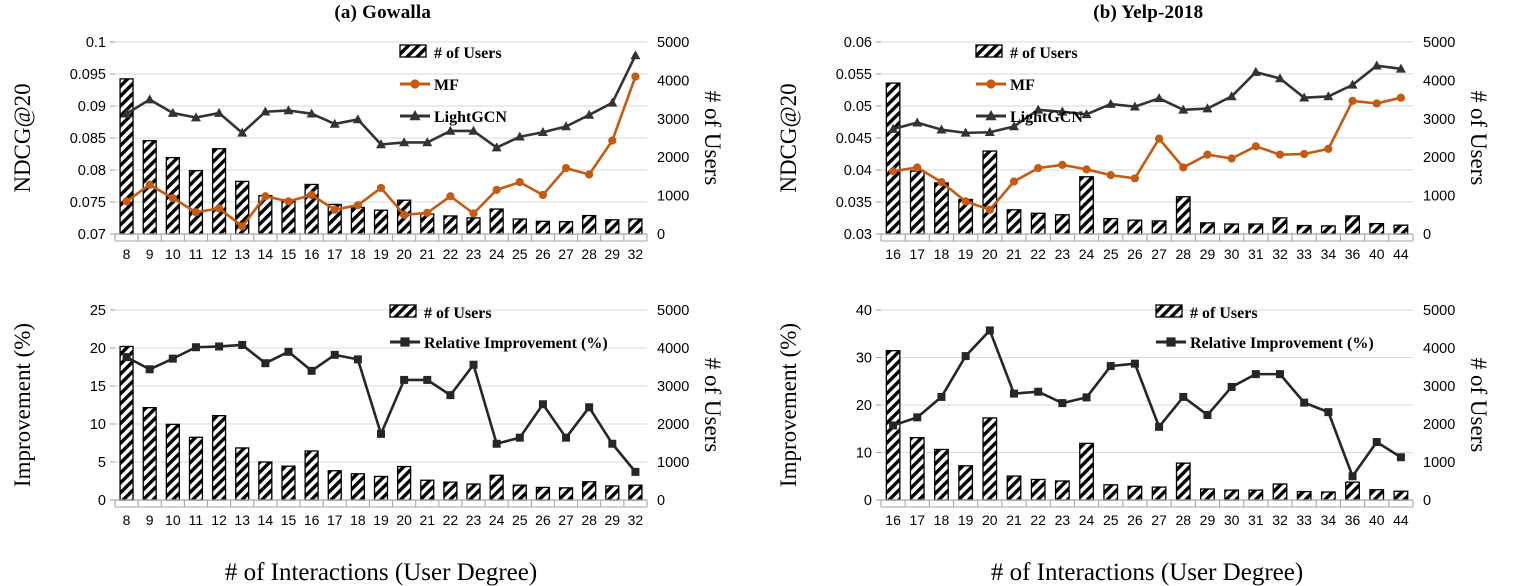 This screenshot has height=586, width=1531. What do you see at coordinates (88, 139) in the screenshot?
I see `y-tick-label: 0.085` at bounding box center [88, 139].